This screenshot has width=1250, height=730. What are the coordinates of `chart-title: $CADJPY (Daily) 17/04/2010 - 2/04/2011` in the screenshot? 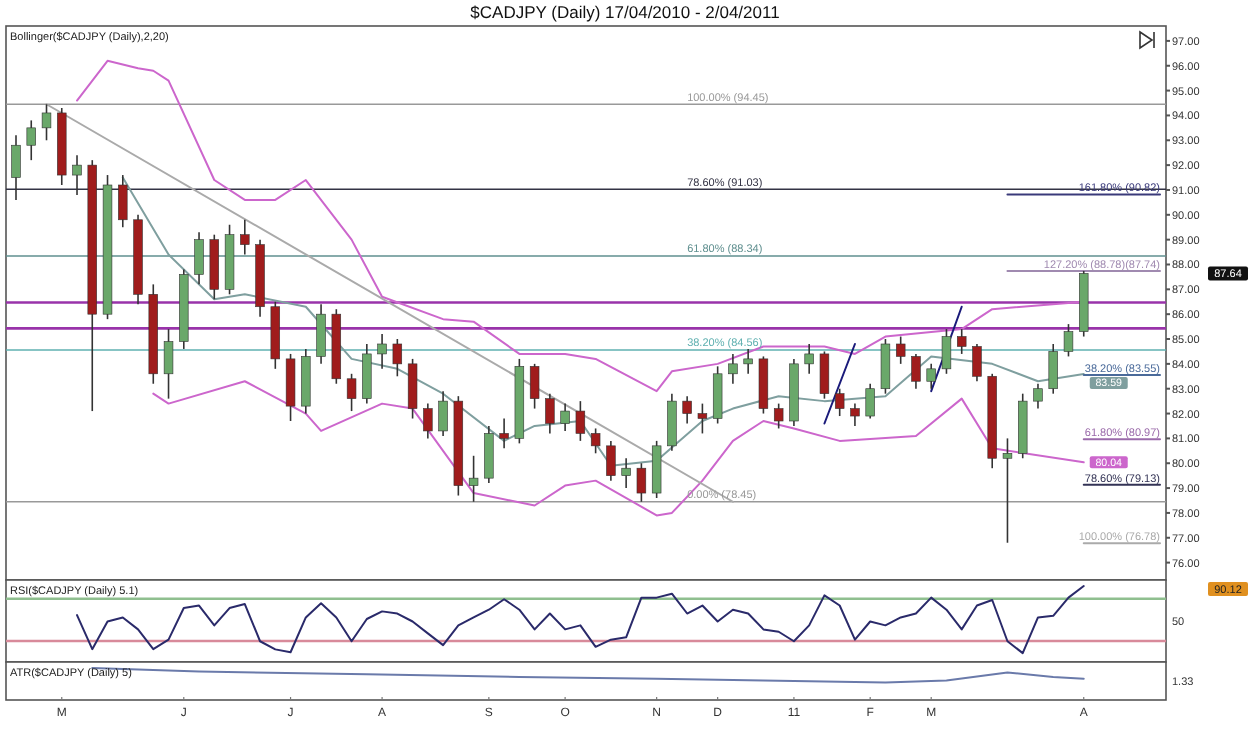 It's located at (625, 12).